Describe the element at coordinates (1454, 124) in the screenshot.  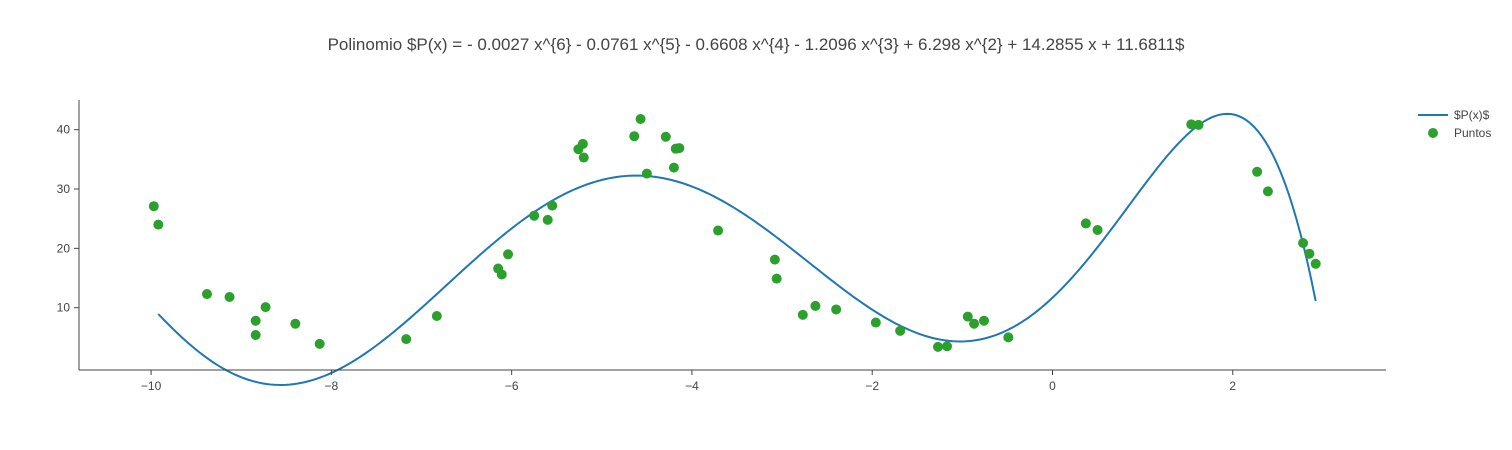
I see `legend: $P(x)$ Puntos` at that location.